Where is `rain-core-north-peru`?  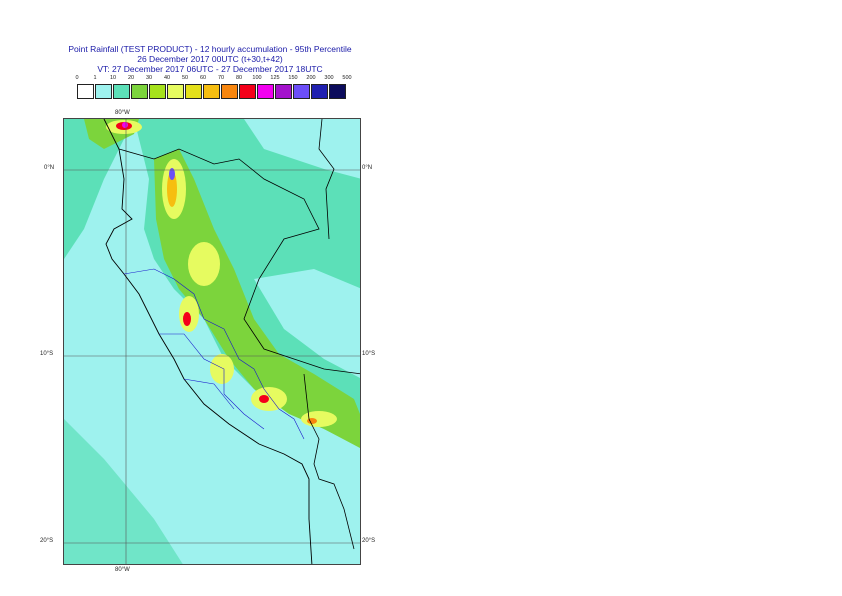
rain-core-north-peru is located at coordinates (204, 264).